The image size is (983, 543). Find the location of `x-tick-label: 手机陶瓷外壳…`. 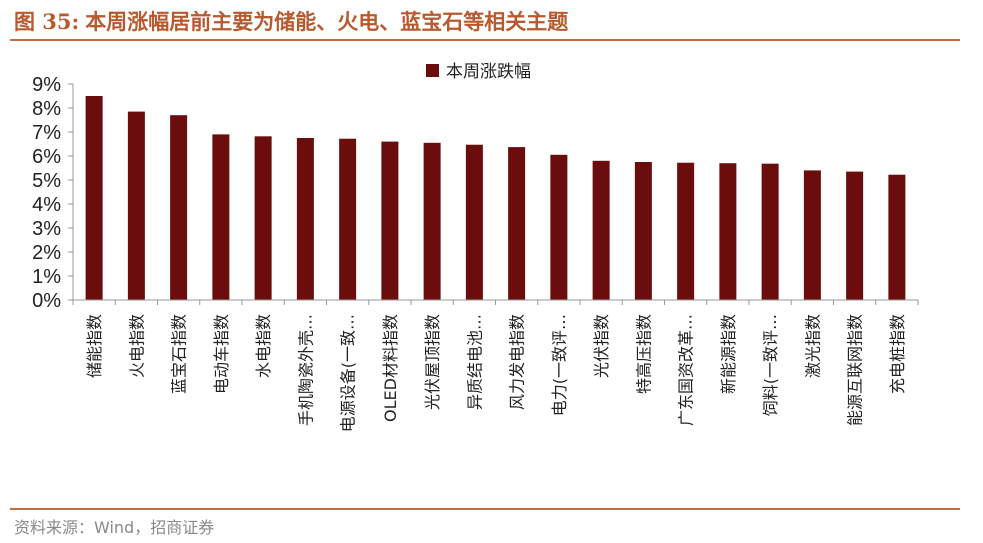

x-tick-label: 手机陶瓷外壳… is located at coordinates (305, 370).